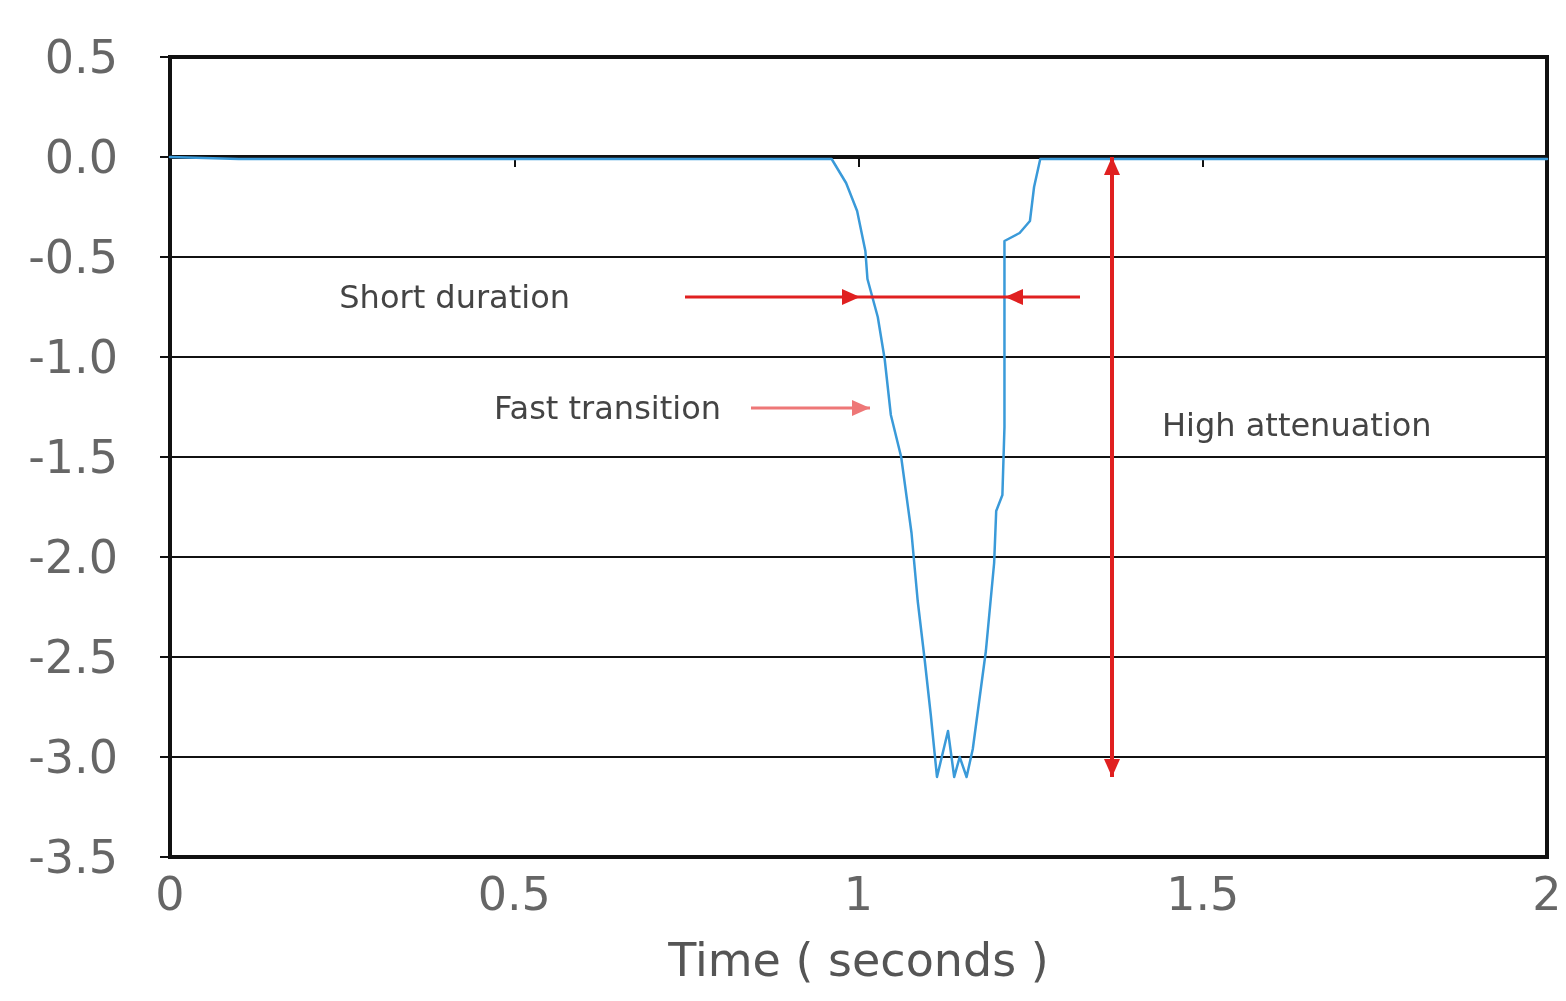 This screenshot has height=1001, width=1566. What do you see at coordinates (607, 408) in the screenshot?
I see `annotation: Fast transition` at bounding box center [607, 408].